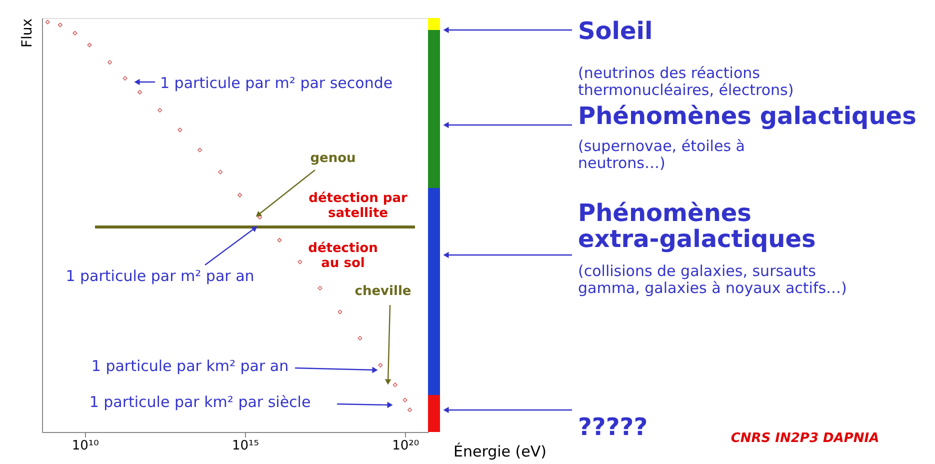 This screenshot has height=464, width=935. I want to click on x-axis-title: Énergie (eV), so click(500, 451).